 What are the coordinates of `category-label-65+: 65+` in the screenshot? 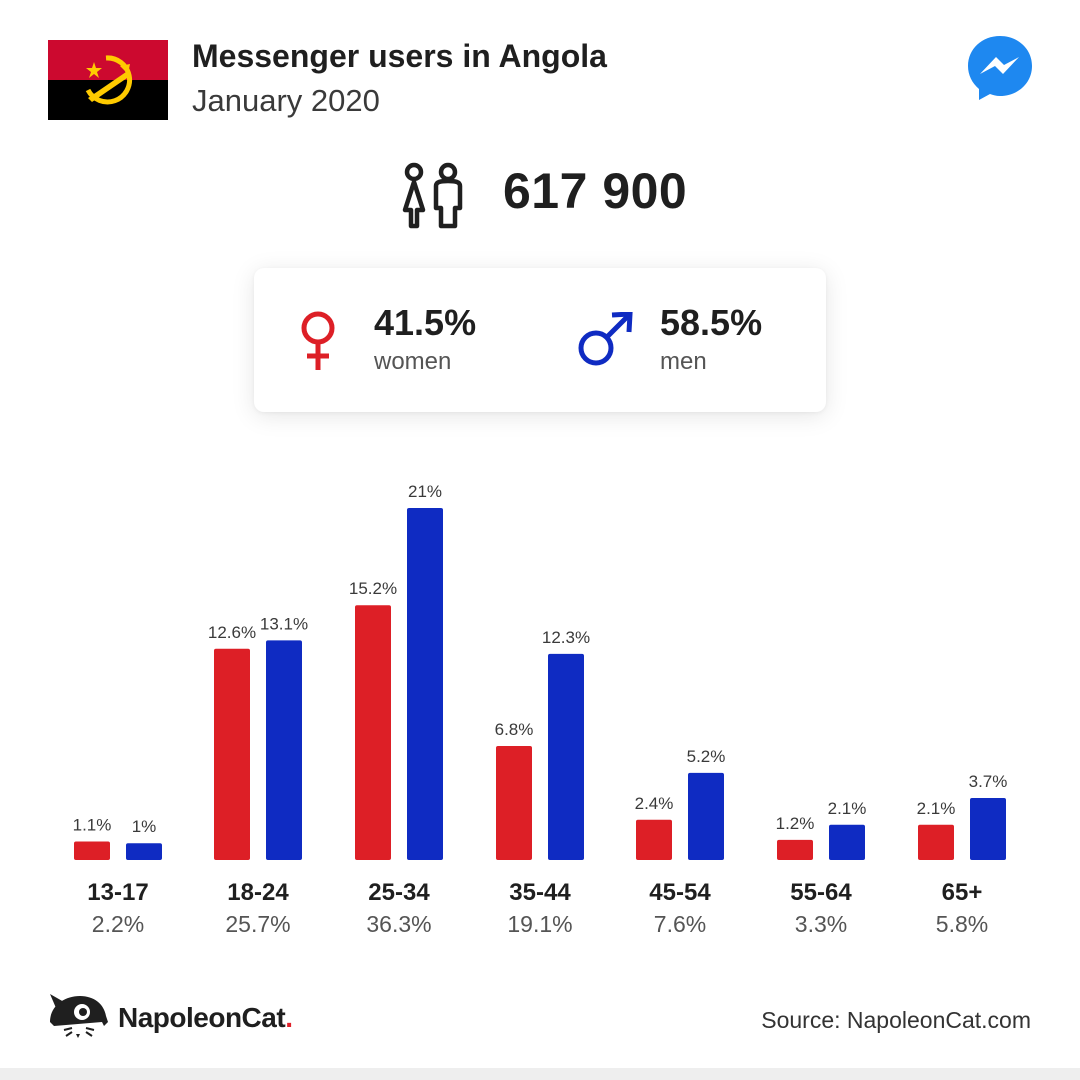 It's located at (962, 892).